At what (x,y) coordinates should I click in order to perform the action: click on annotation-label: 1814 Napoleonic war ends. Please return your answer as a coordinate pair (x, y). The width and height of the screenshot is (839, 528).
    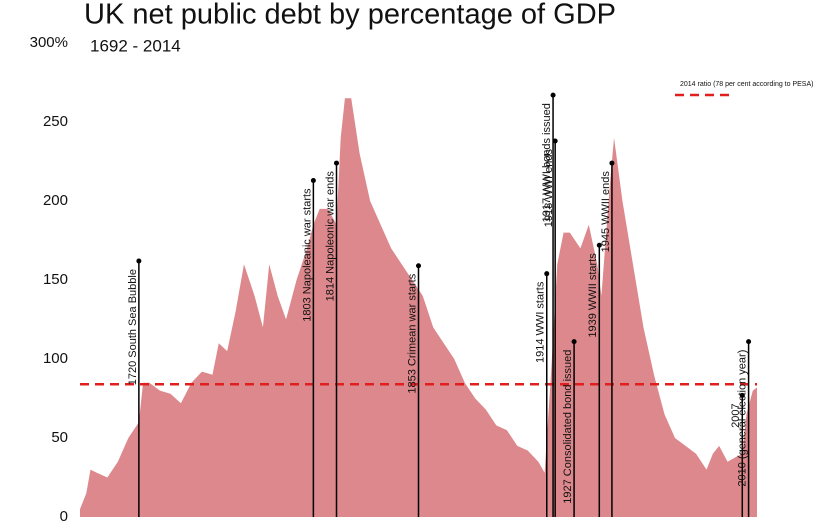
    Looking at the image, I should click on (330, 236).